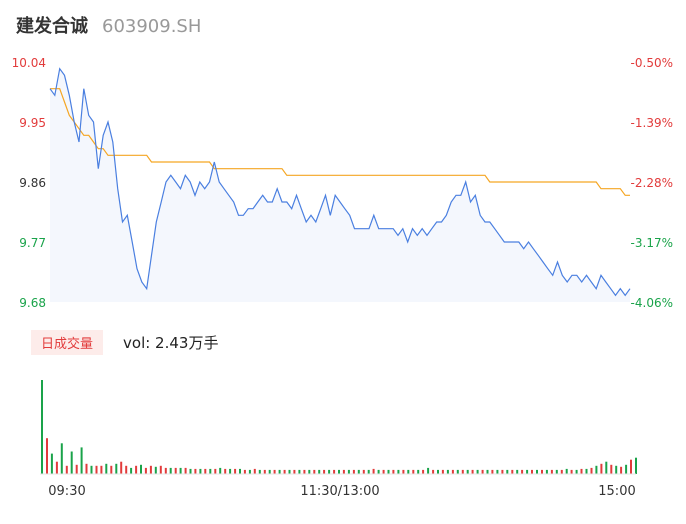 This screenshot has width=686, height=524. Describe the element at coordinates (32, 243) in the screenshot. I see `y-tick-left: 9.77` at that location.